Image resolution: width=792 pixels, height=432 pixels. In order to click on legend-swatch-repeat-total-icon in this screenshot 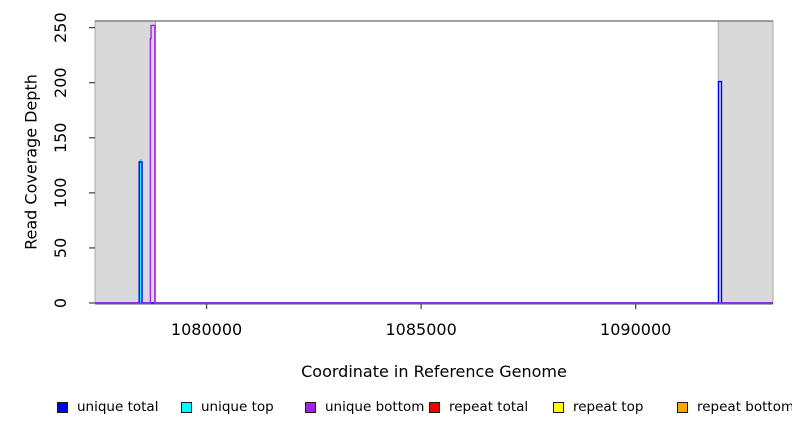, I will do `click(434, 407)`.